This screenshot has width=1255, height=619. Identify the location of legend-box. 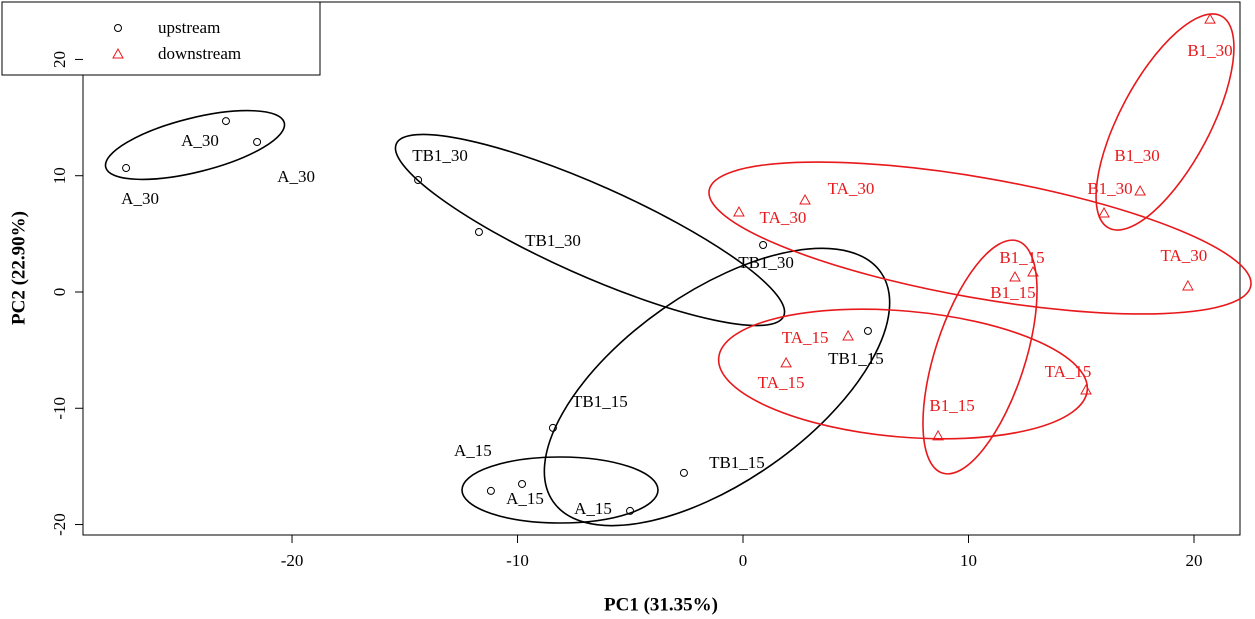
(161, 38).